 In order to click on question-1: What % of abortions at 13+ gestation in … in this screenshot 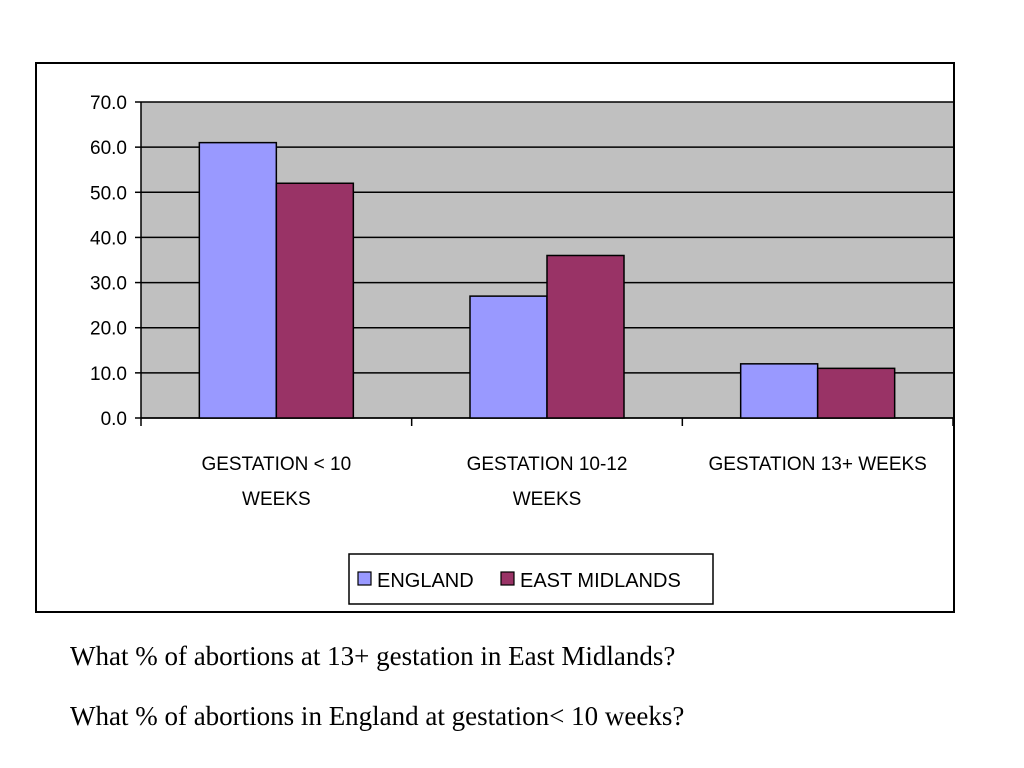, I will do `click(373, 656)`.